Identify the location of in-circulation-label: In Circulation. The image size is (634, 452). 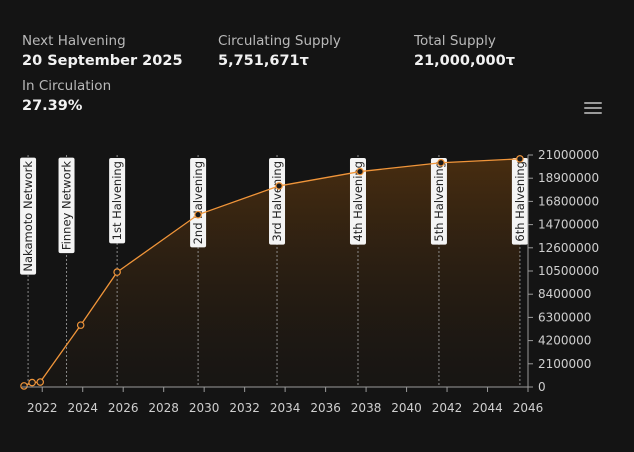
(67, 86).